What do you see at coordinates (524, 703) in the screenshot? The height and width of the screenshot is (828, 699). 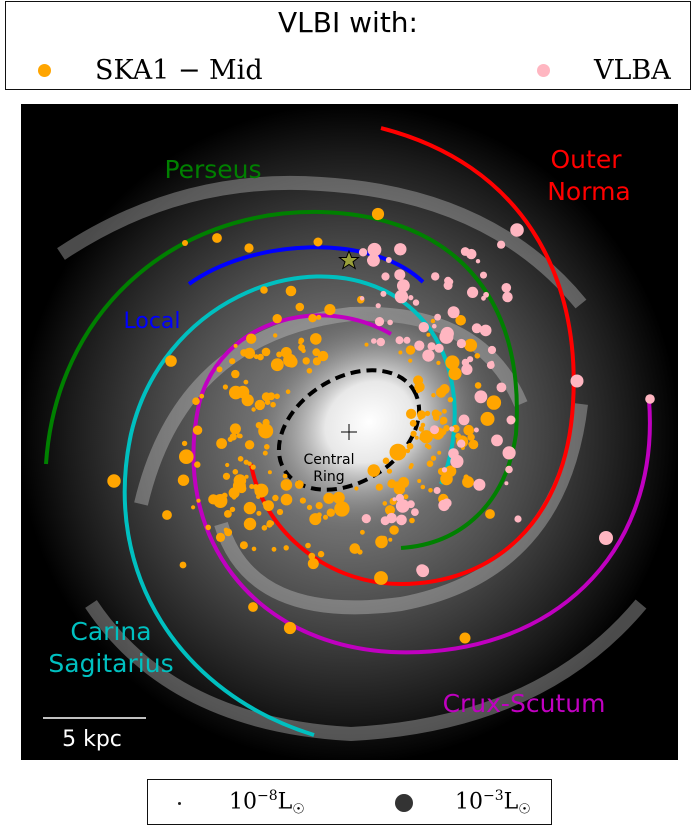 I see `arm-label-crux-scutum: Crux-Scutum` at bounding box center [524, 703].